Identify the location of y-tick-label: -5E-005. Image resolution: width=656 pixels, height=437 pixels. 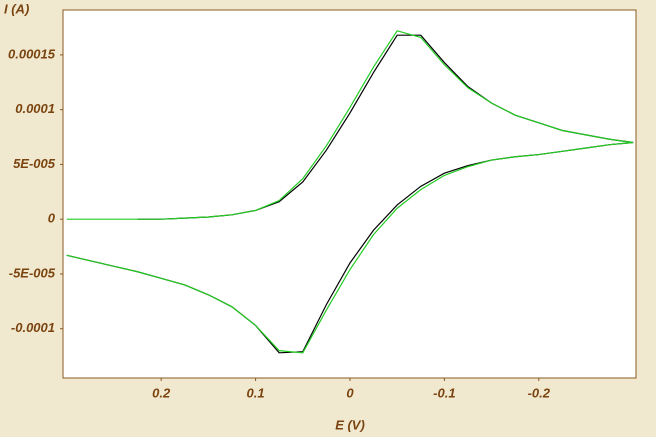
(32, 272).